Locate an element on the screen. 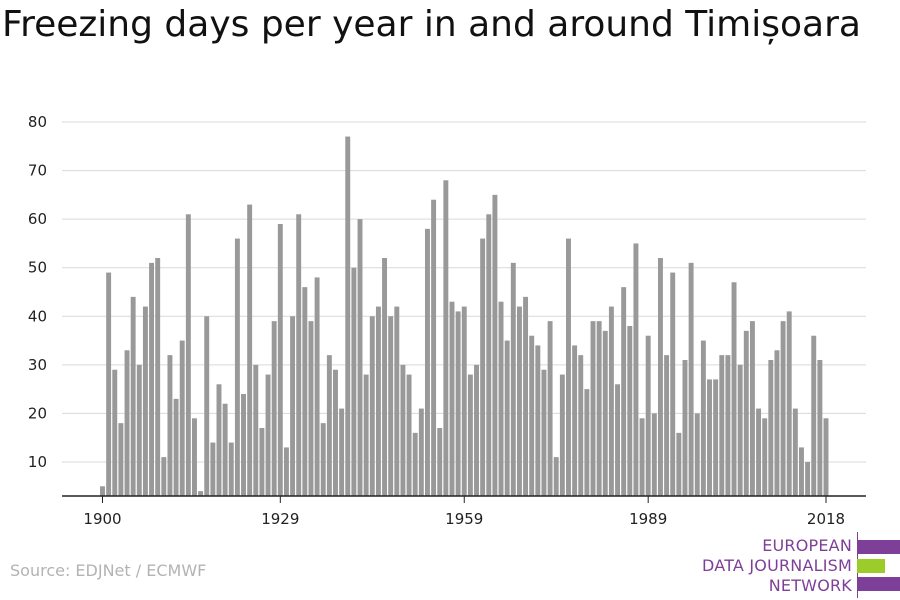 This screenshot has height=600, width=900. x-tick-label: 1959 is located at coordinates (464, 519).